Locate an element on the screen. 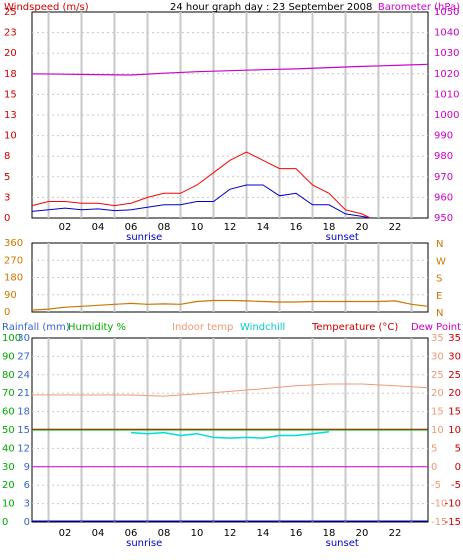 The width and height of the screenshot is (463, 560). panel1-left-tick: 20 is located at coordinates (10, 53).